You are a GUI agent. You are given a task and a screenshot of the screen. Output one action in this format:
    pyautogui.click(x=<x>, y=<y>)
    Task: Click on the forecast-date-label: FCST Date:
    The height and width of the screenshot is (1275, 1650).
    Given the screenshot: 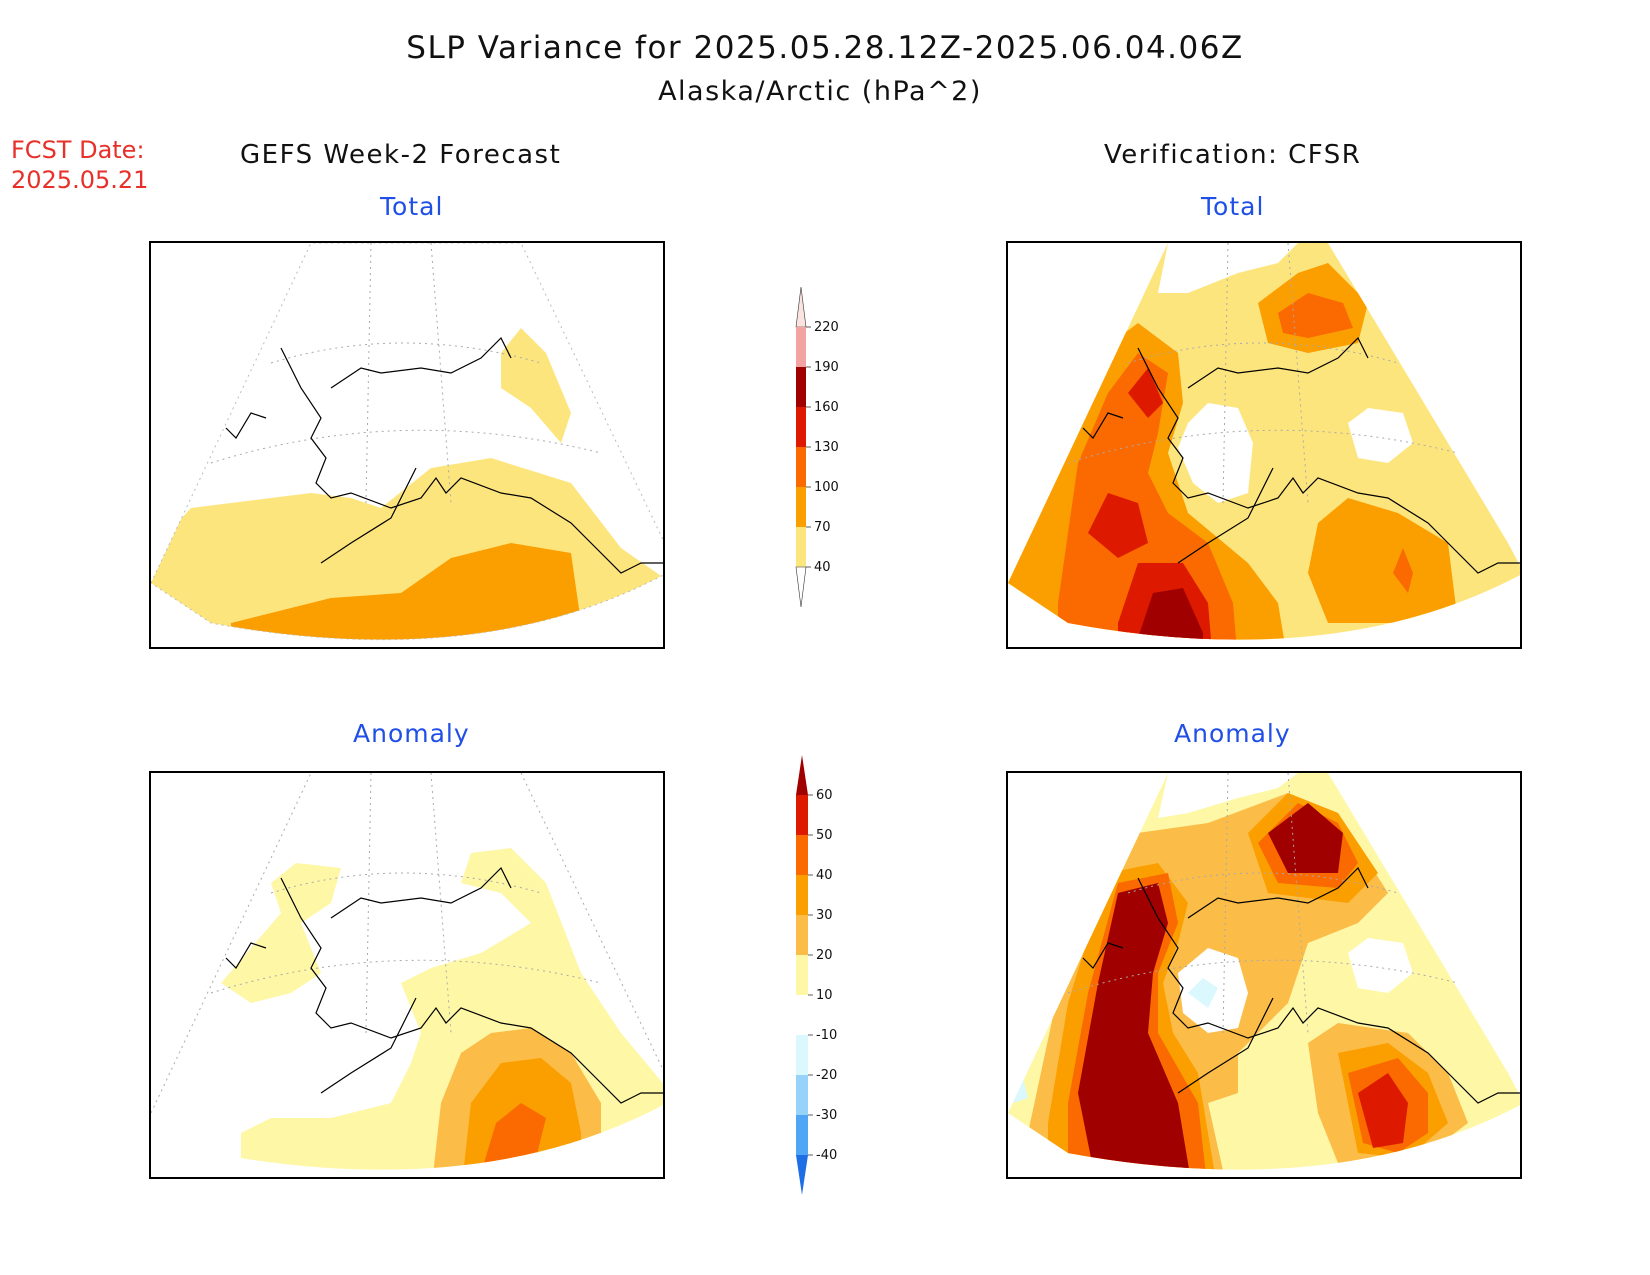 What is the action you would take?
    pyautogui.click(x=78, y=150)
    